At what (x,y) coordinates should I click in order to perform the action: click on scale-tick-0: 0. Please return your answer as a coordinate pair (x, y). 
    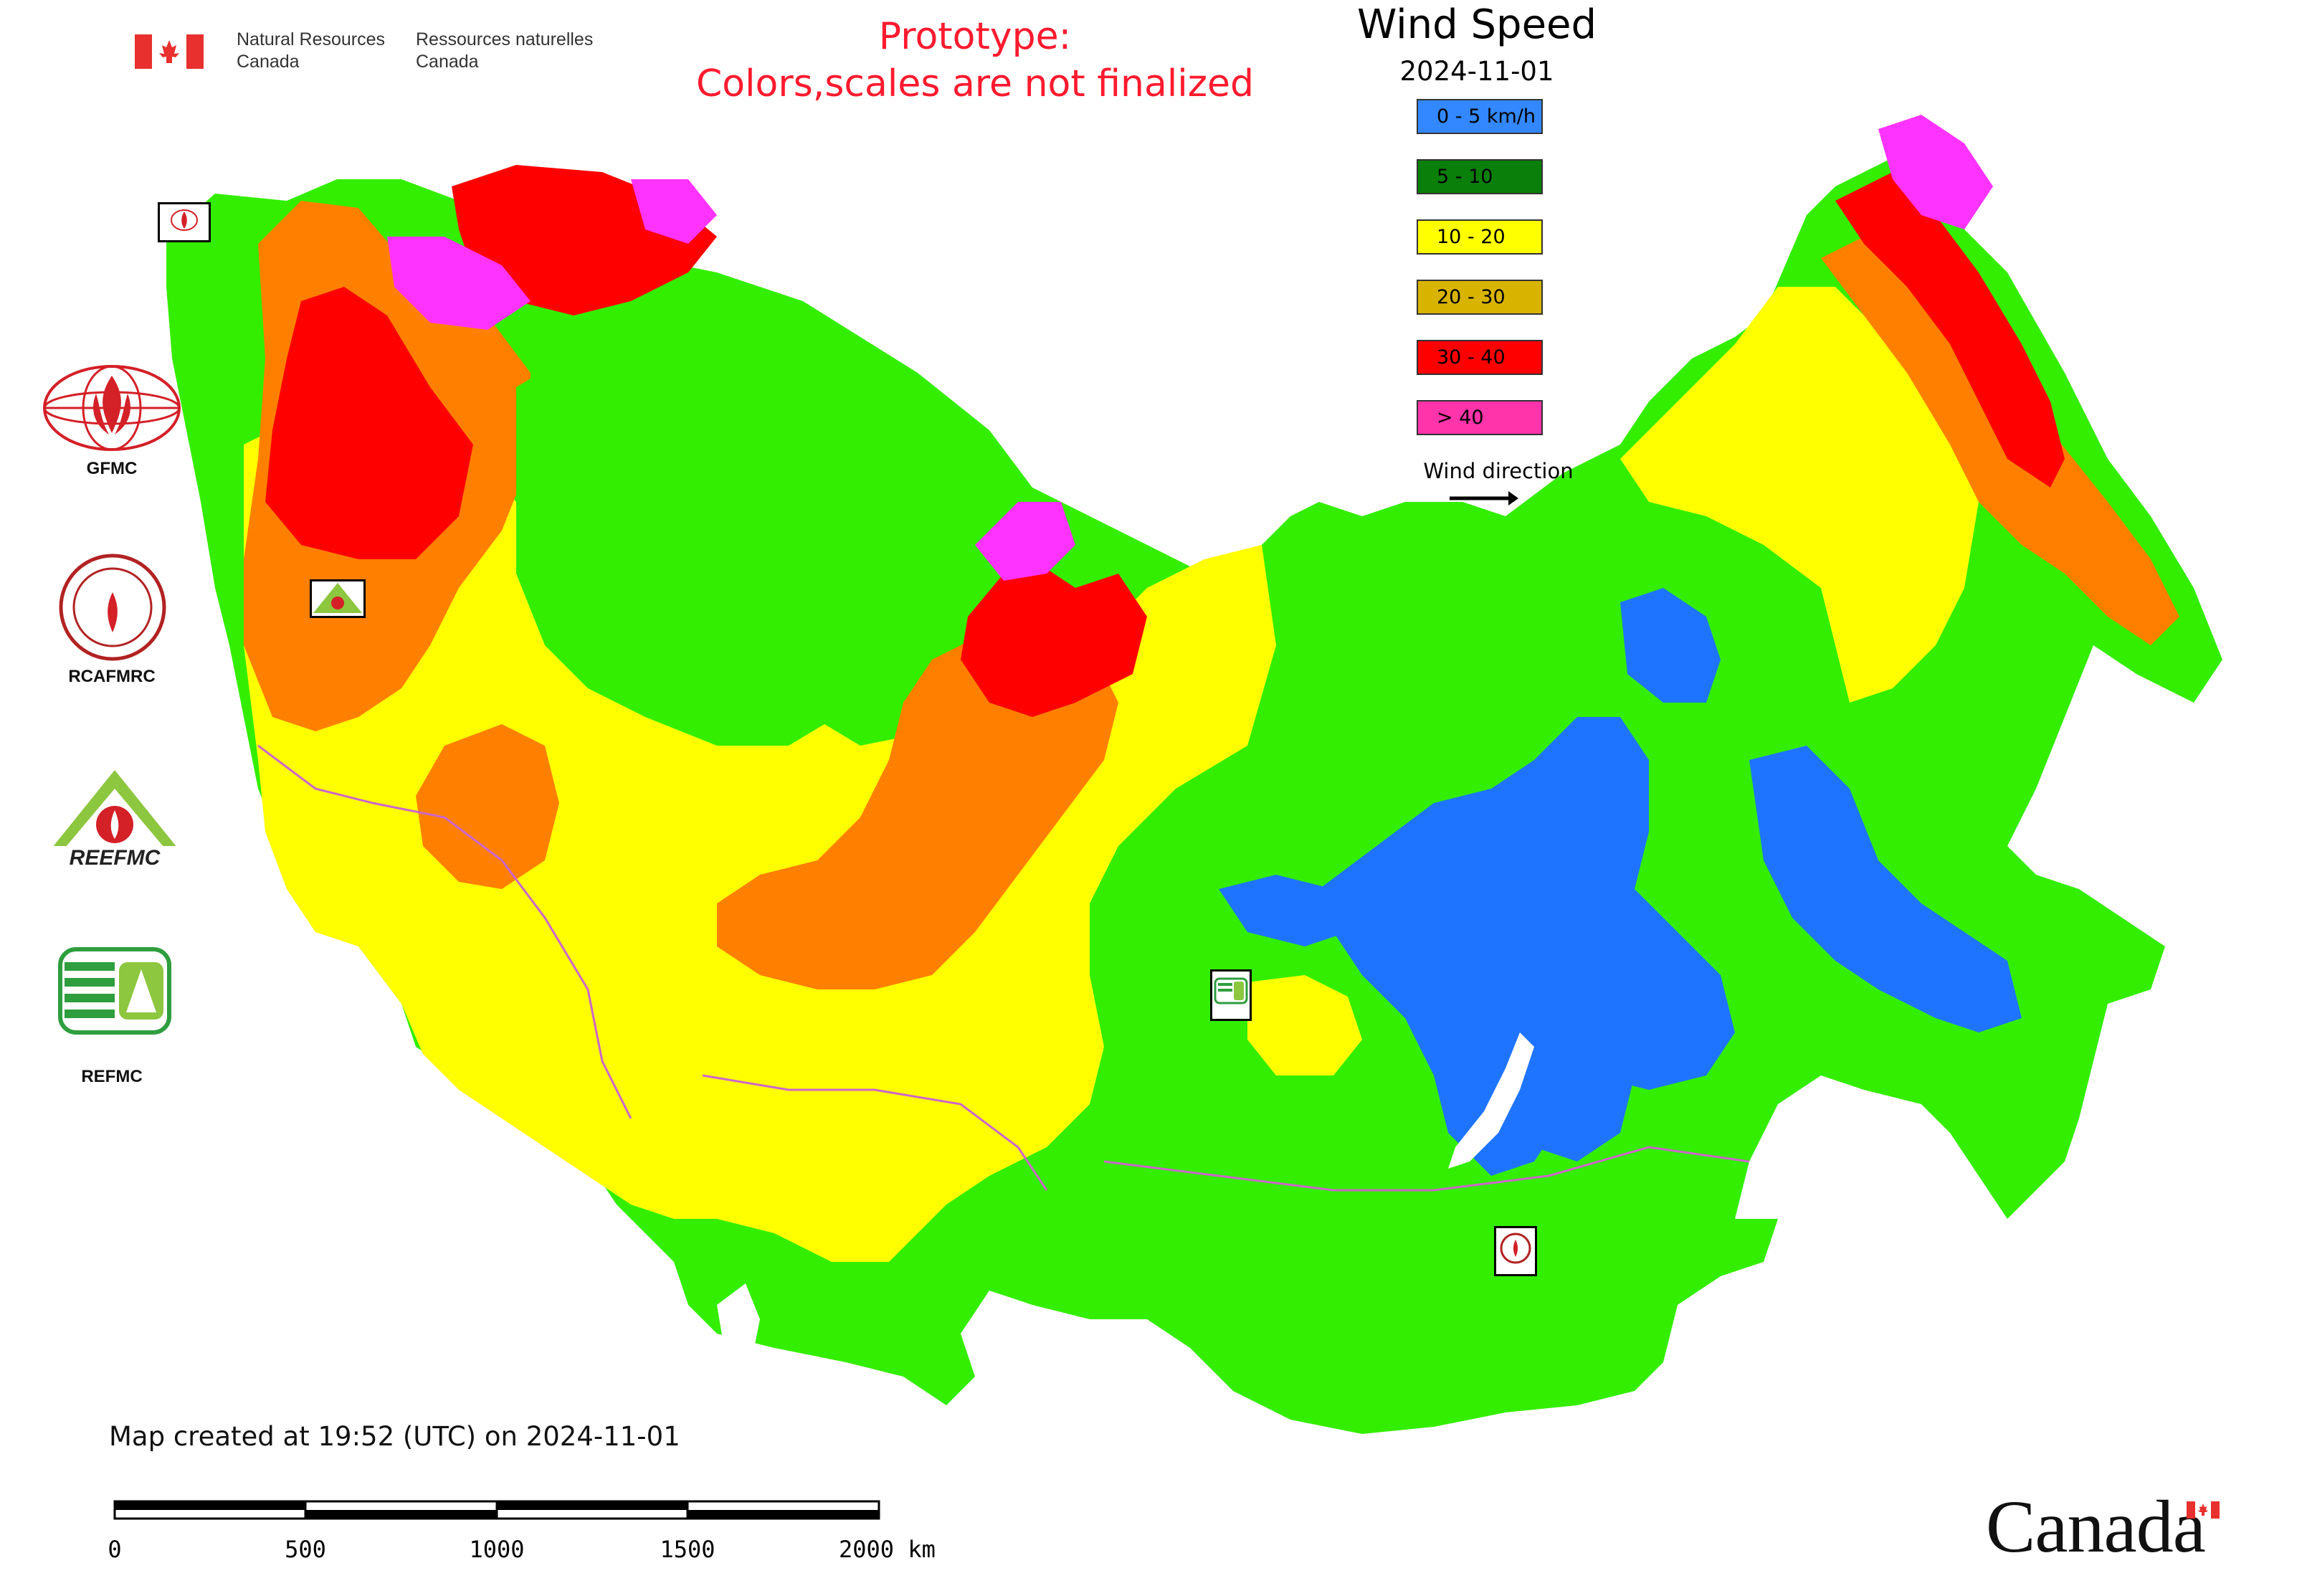
    Looking at the image, I should click on (115, 1549).